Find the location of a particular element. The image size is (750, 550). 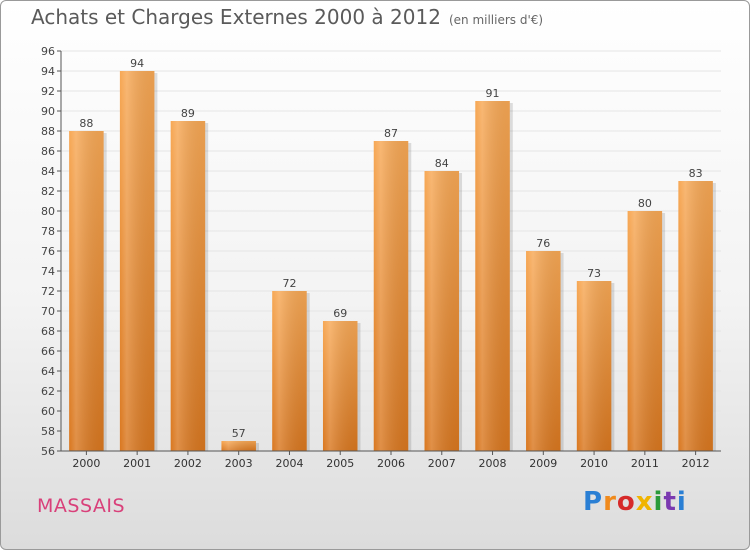

y-tick-label: 82 is located at coordinates (48, 191).